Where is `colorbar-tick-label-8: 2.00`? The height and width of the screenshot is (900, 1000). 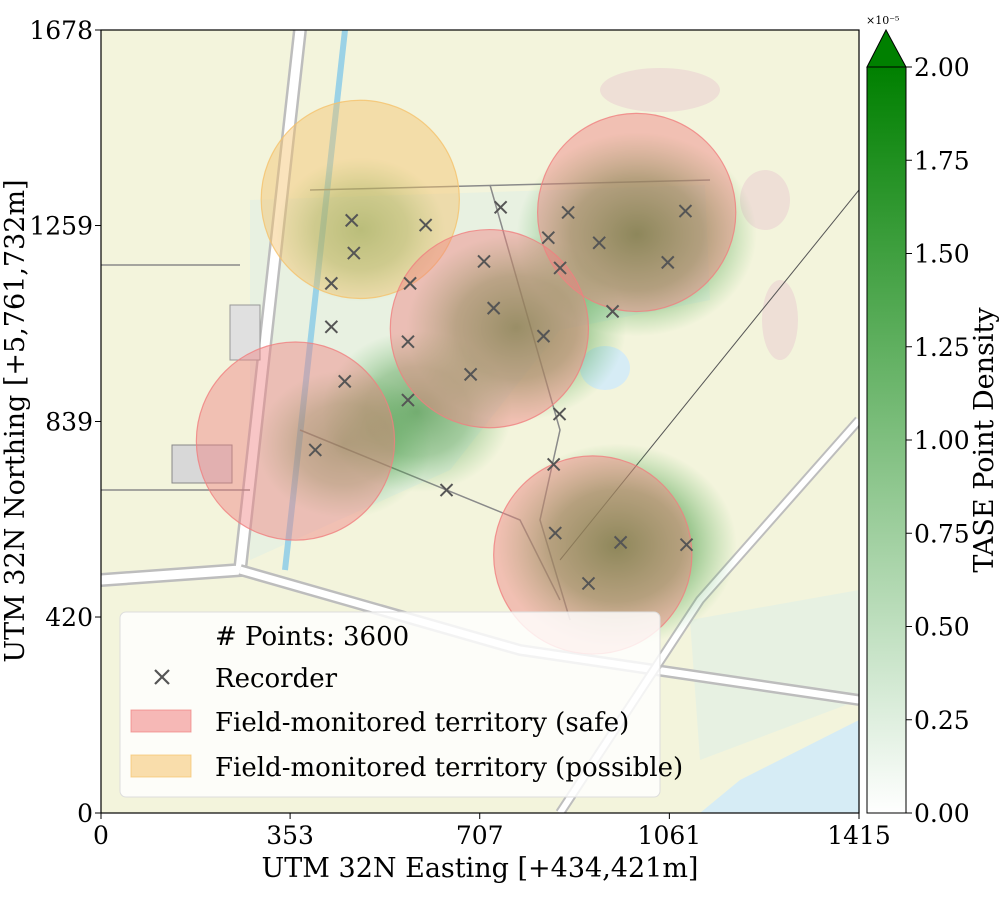 colorbar-tick-label-8: 2.00 is located at coordinates (942, 67).